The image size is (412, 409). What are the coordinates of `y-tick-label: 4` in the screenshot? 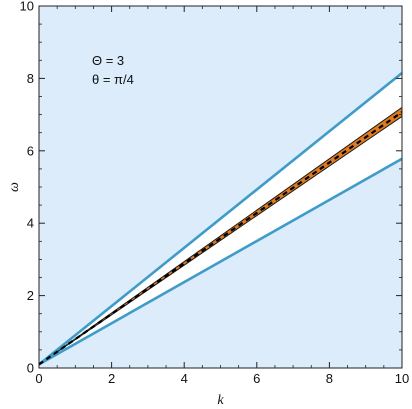 It's located at (30, 223).